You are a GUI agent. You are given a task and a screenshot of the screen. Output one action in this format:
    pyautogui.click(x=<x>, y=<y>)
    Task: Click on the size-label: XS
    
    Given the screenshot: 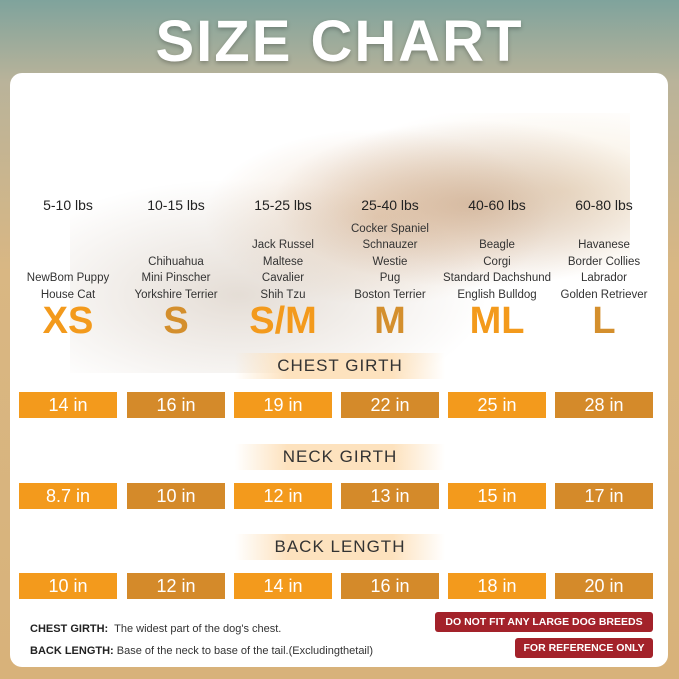 What is the action you would take?
    pyautogui.click(x=68, y=321)
    